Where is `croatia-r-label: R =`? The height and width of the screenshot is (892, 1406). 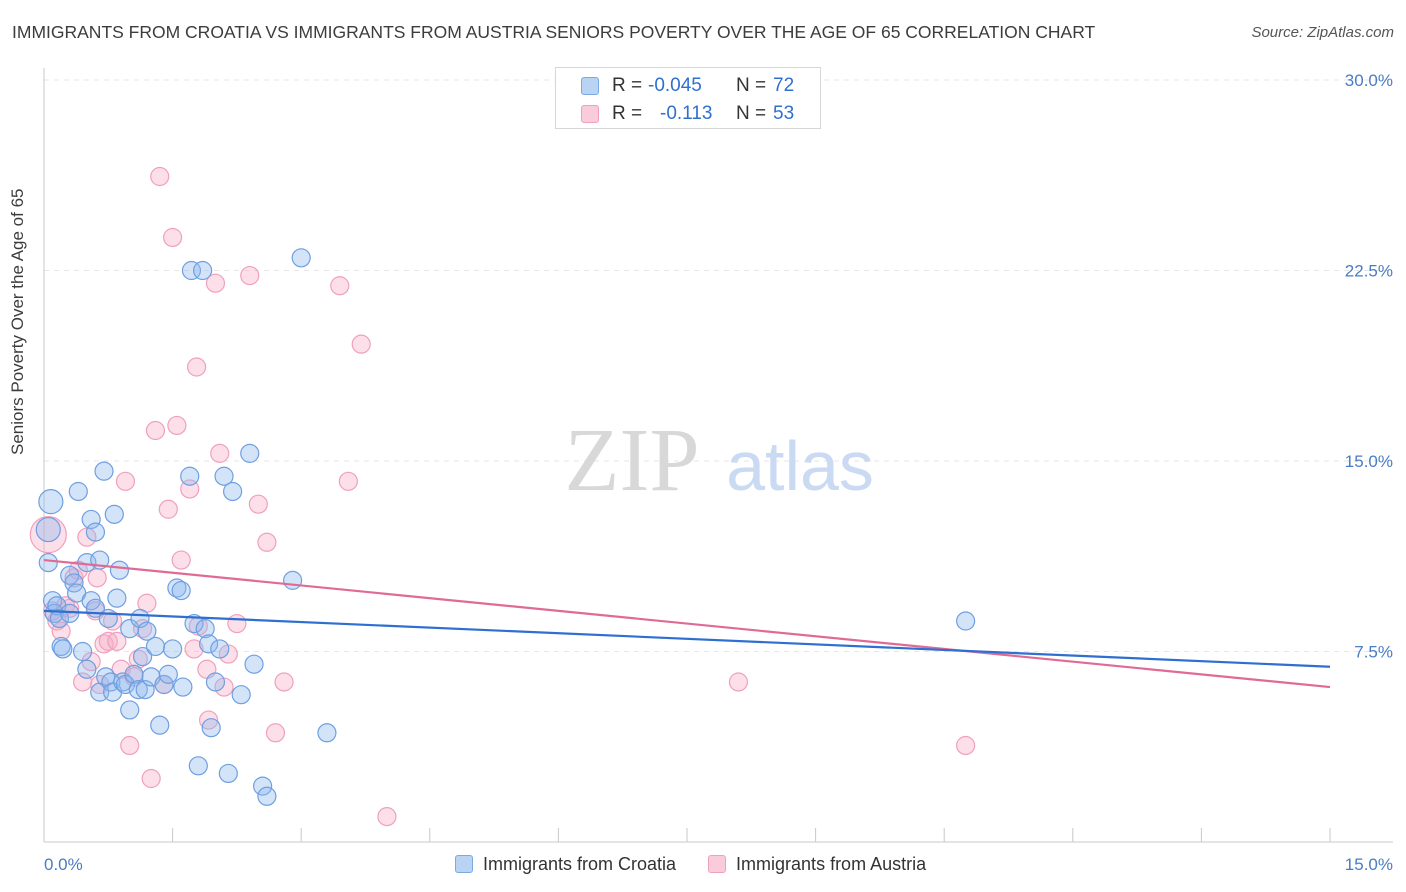
croatia-r-label: R = is located at coordinates (627, 85).